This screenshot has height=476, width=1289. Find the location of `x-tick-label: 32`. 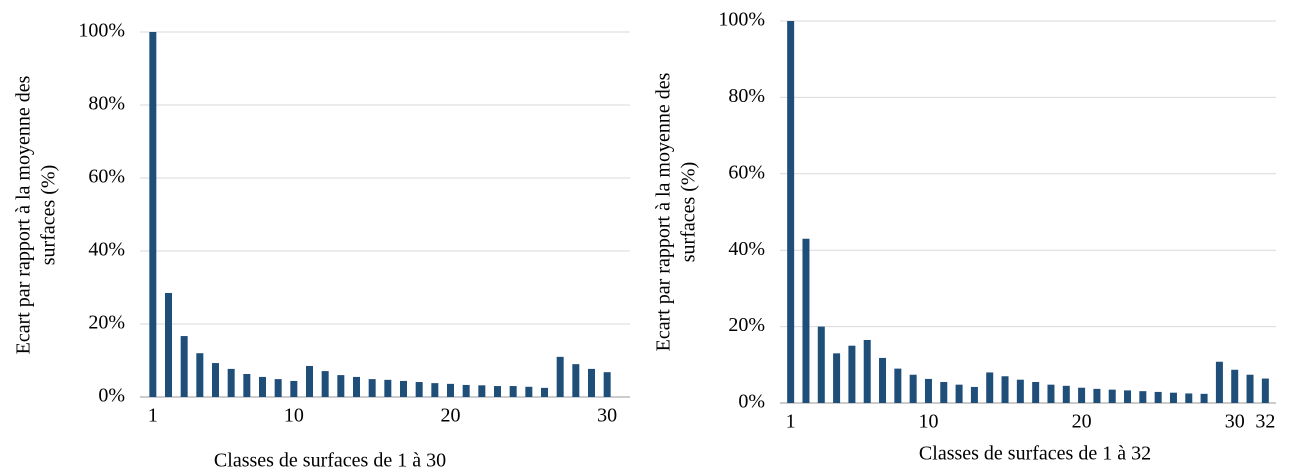

x-tick-label: 32 is located at coordinates (1265, 422).